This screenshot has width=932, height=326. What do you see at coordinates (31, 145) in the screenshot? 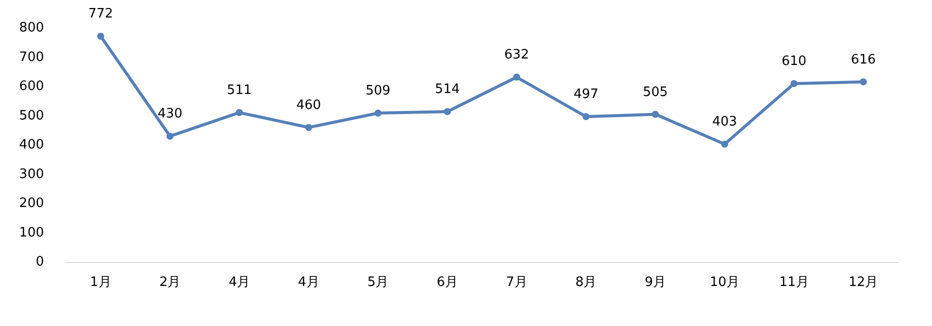
I see `y-tick-label: 400` at bounding box center [31, 145].